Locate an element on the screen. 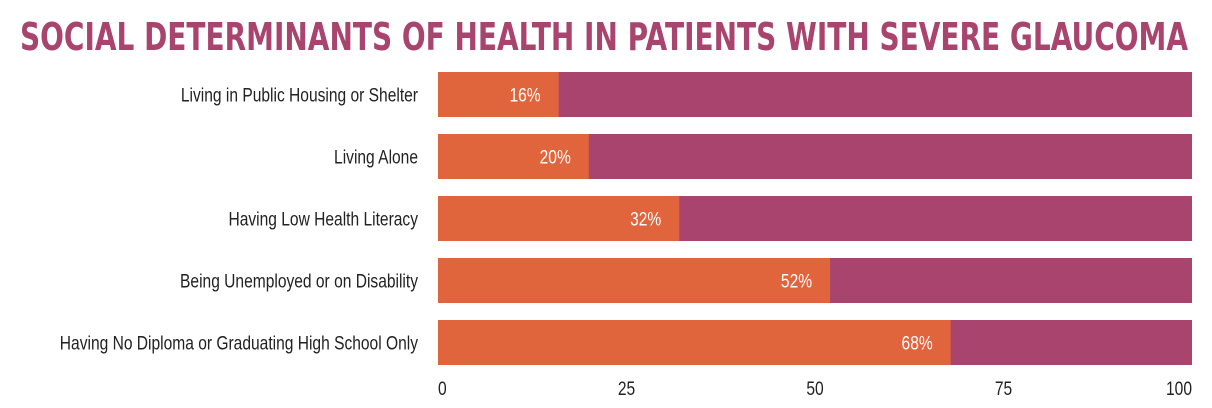  data-label: 20% is located at coordinates (555, 157).